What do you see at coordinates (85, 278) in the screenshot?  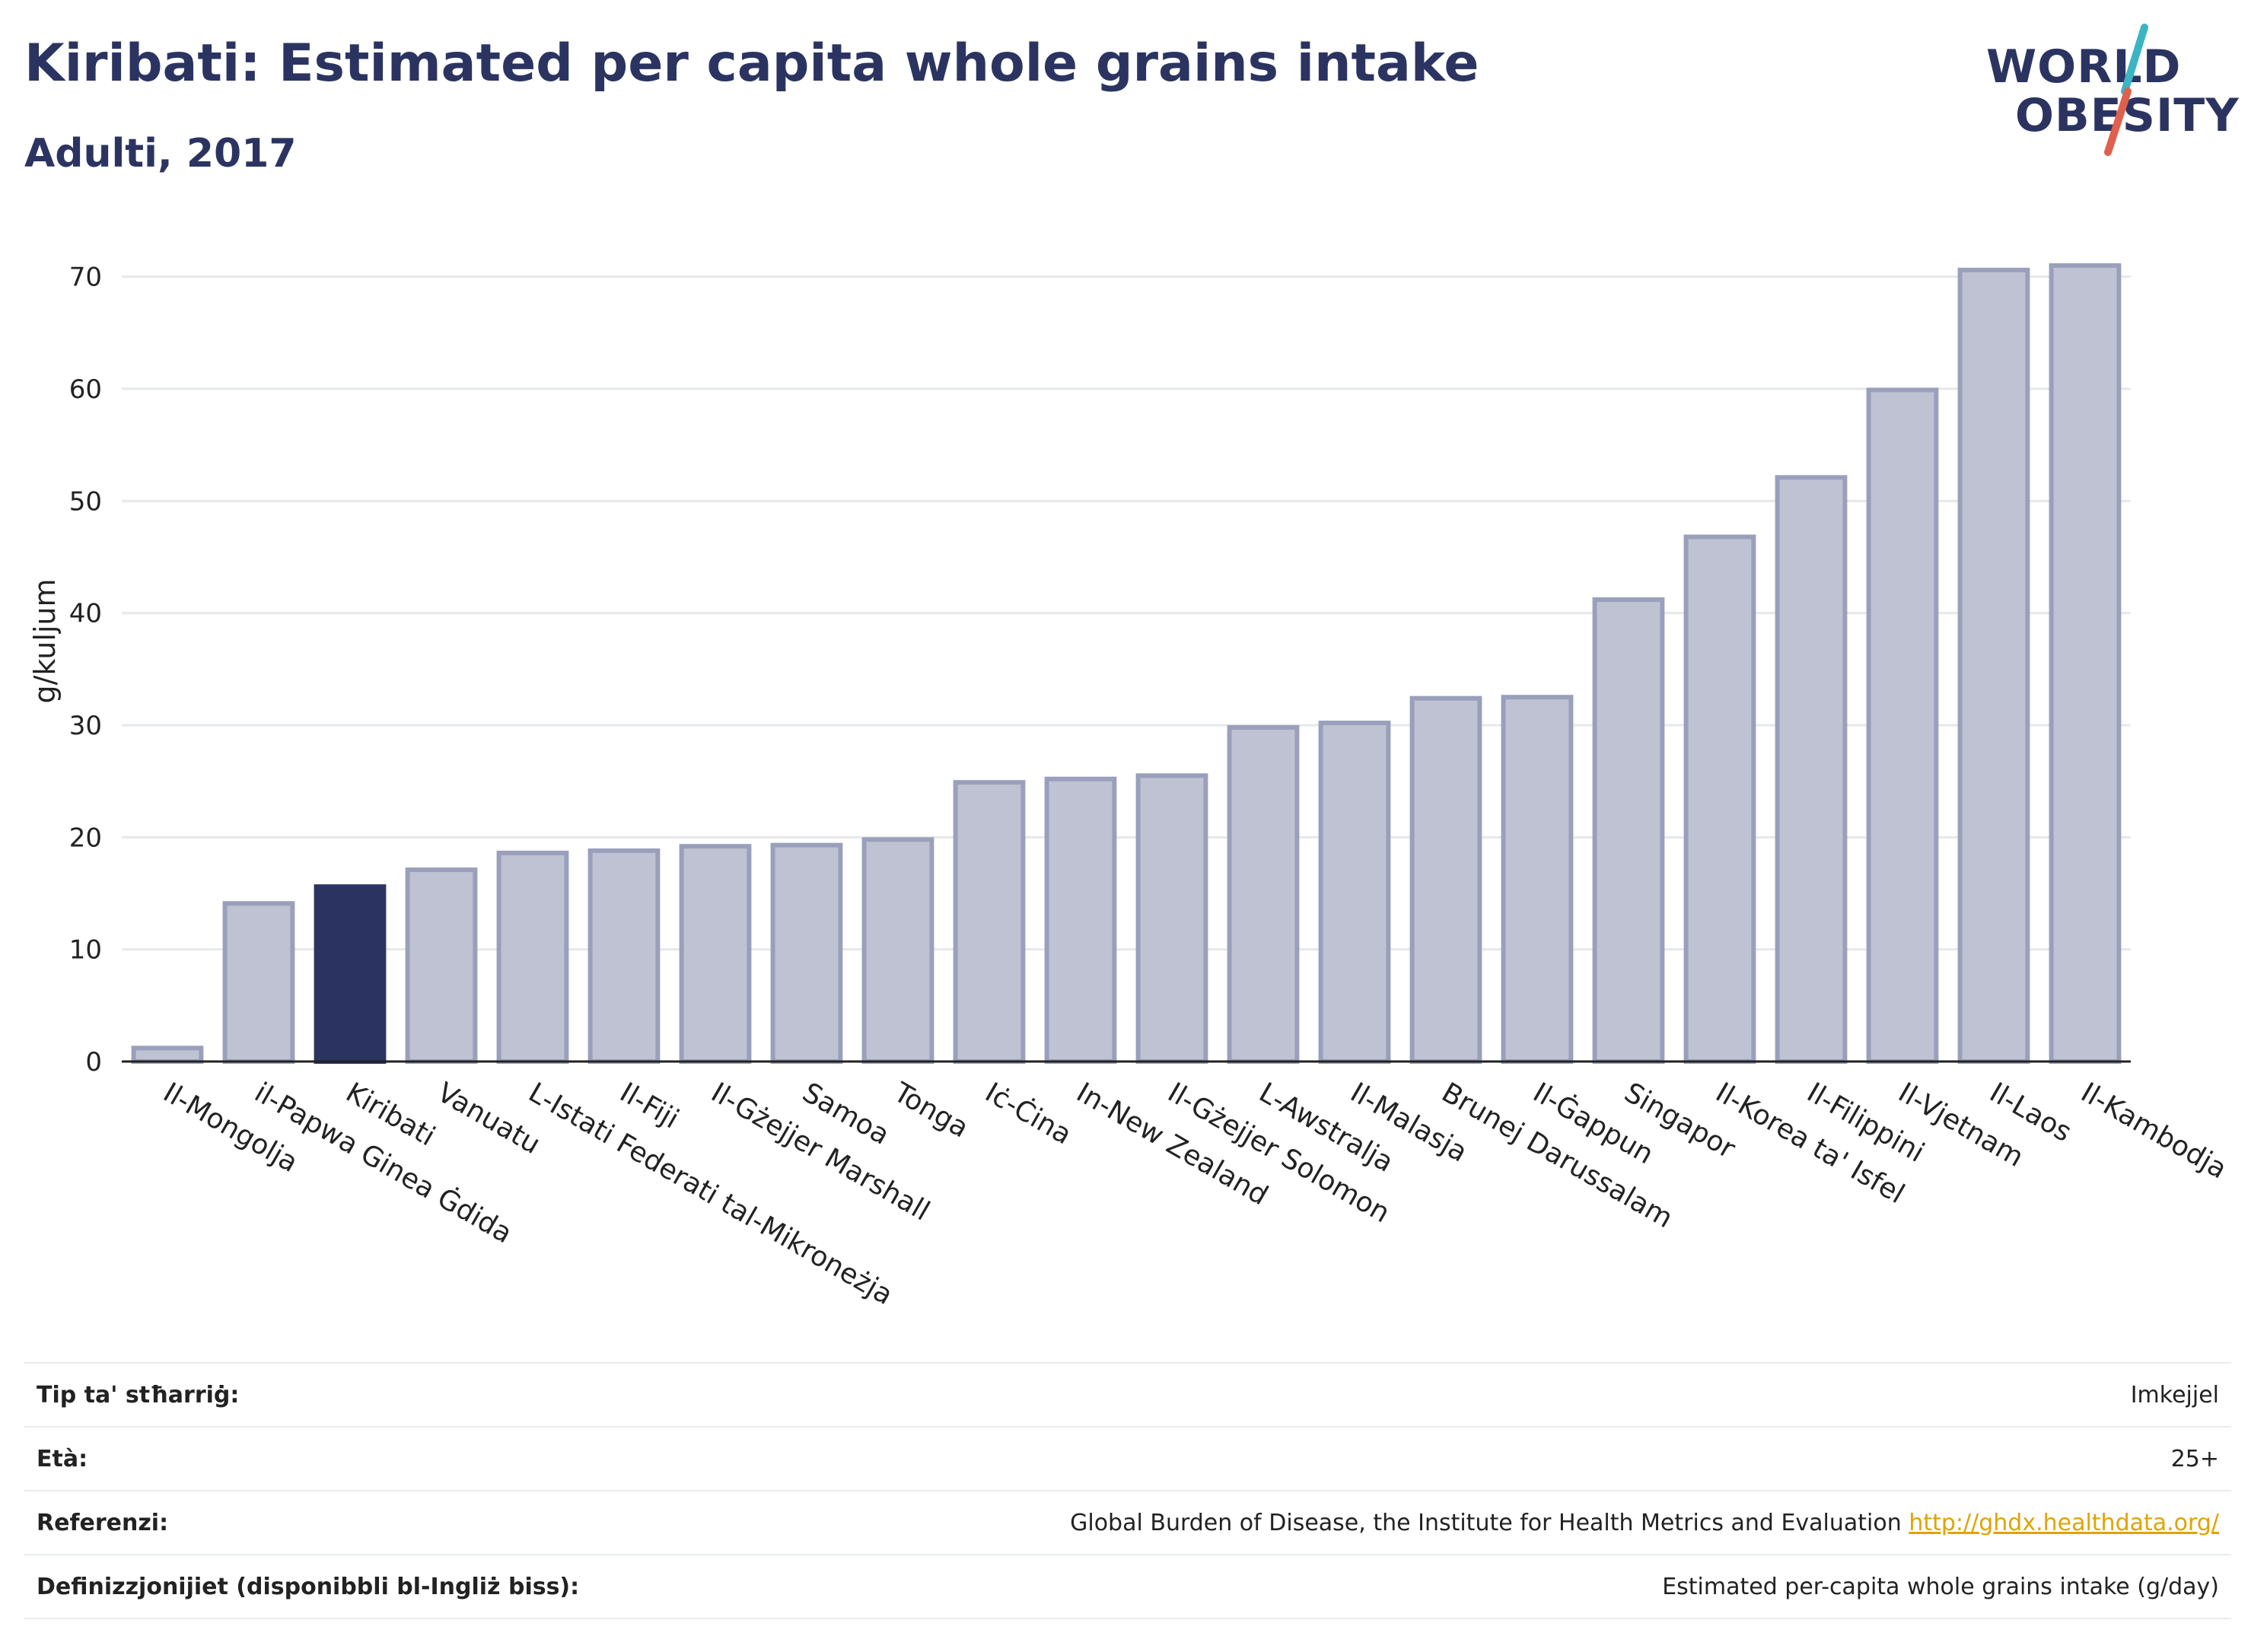 I see `y-tick-label: 70` at bounding box center [85, 278].